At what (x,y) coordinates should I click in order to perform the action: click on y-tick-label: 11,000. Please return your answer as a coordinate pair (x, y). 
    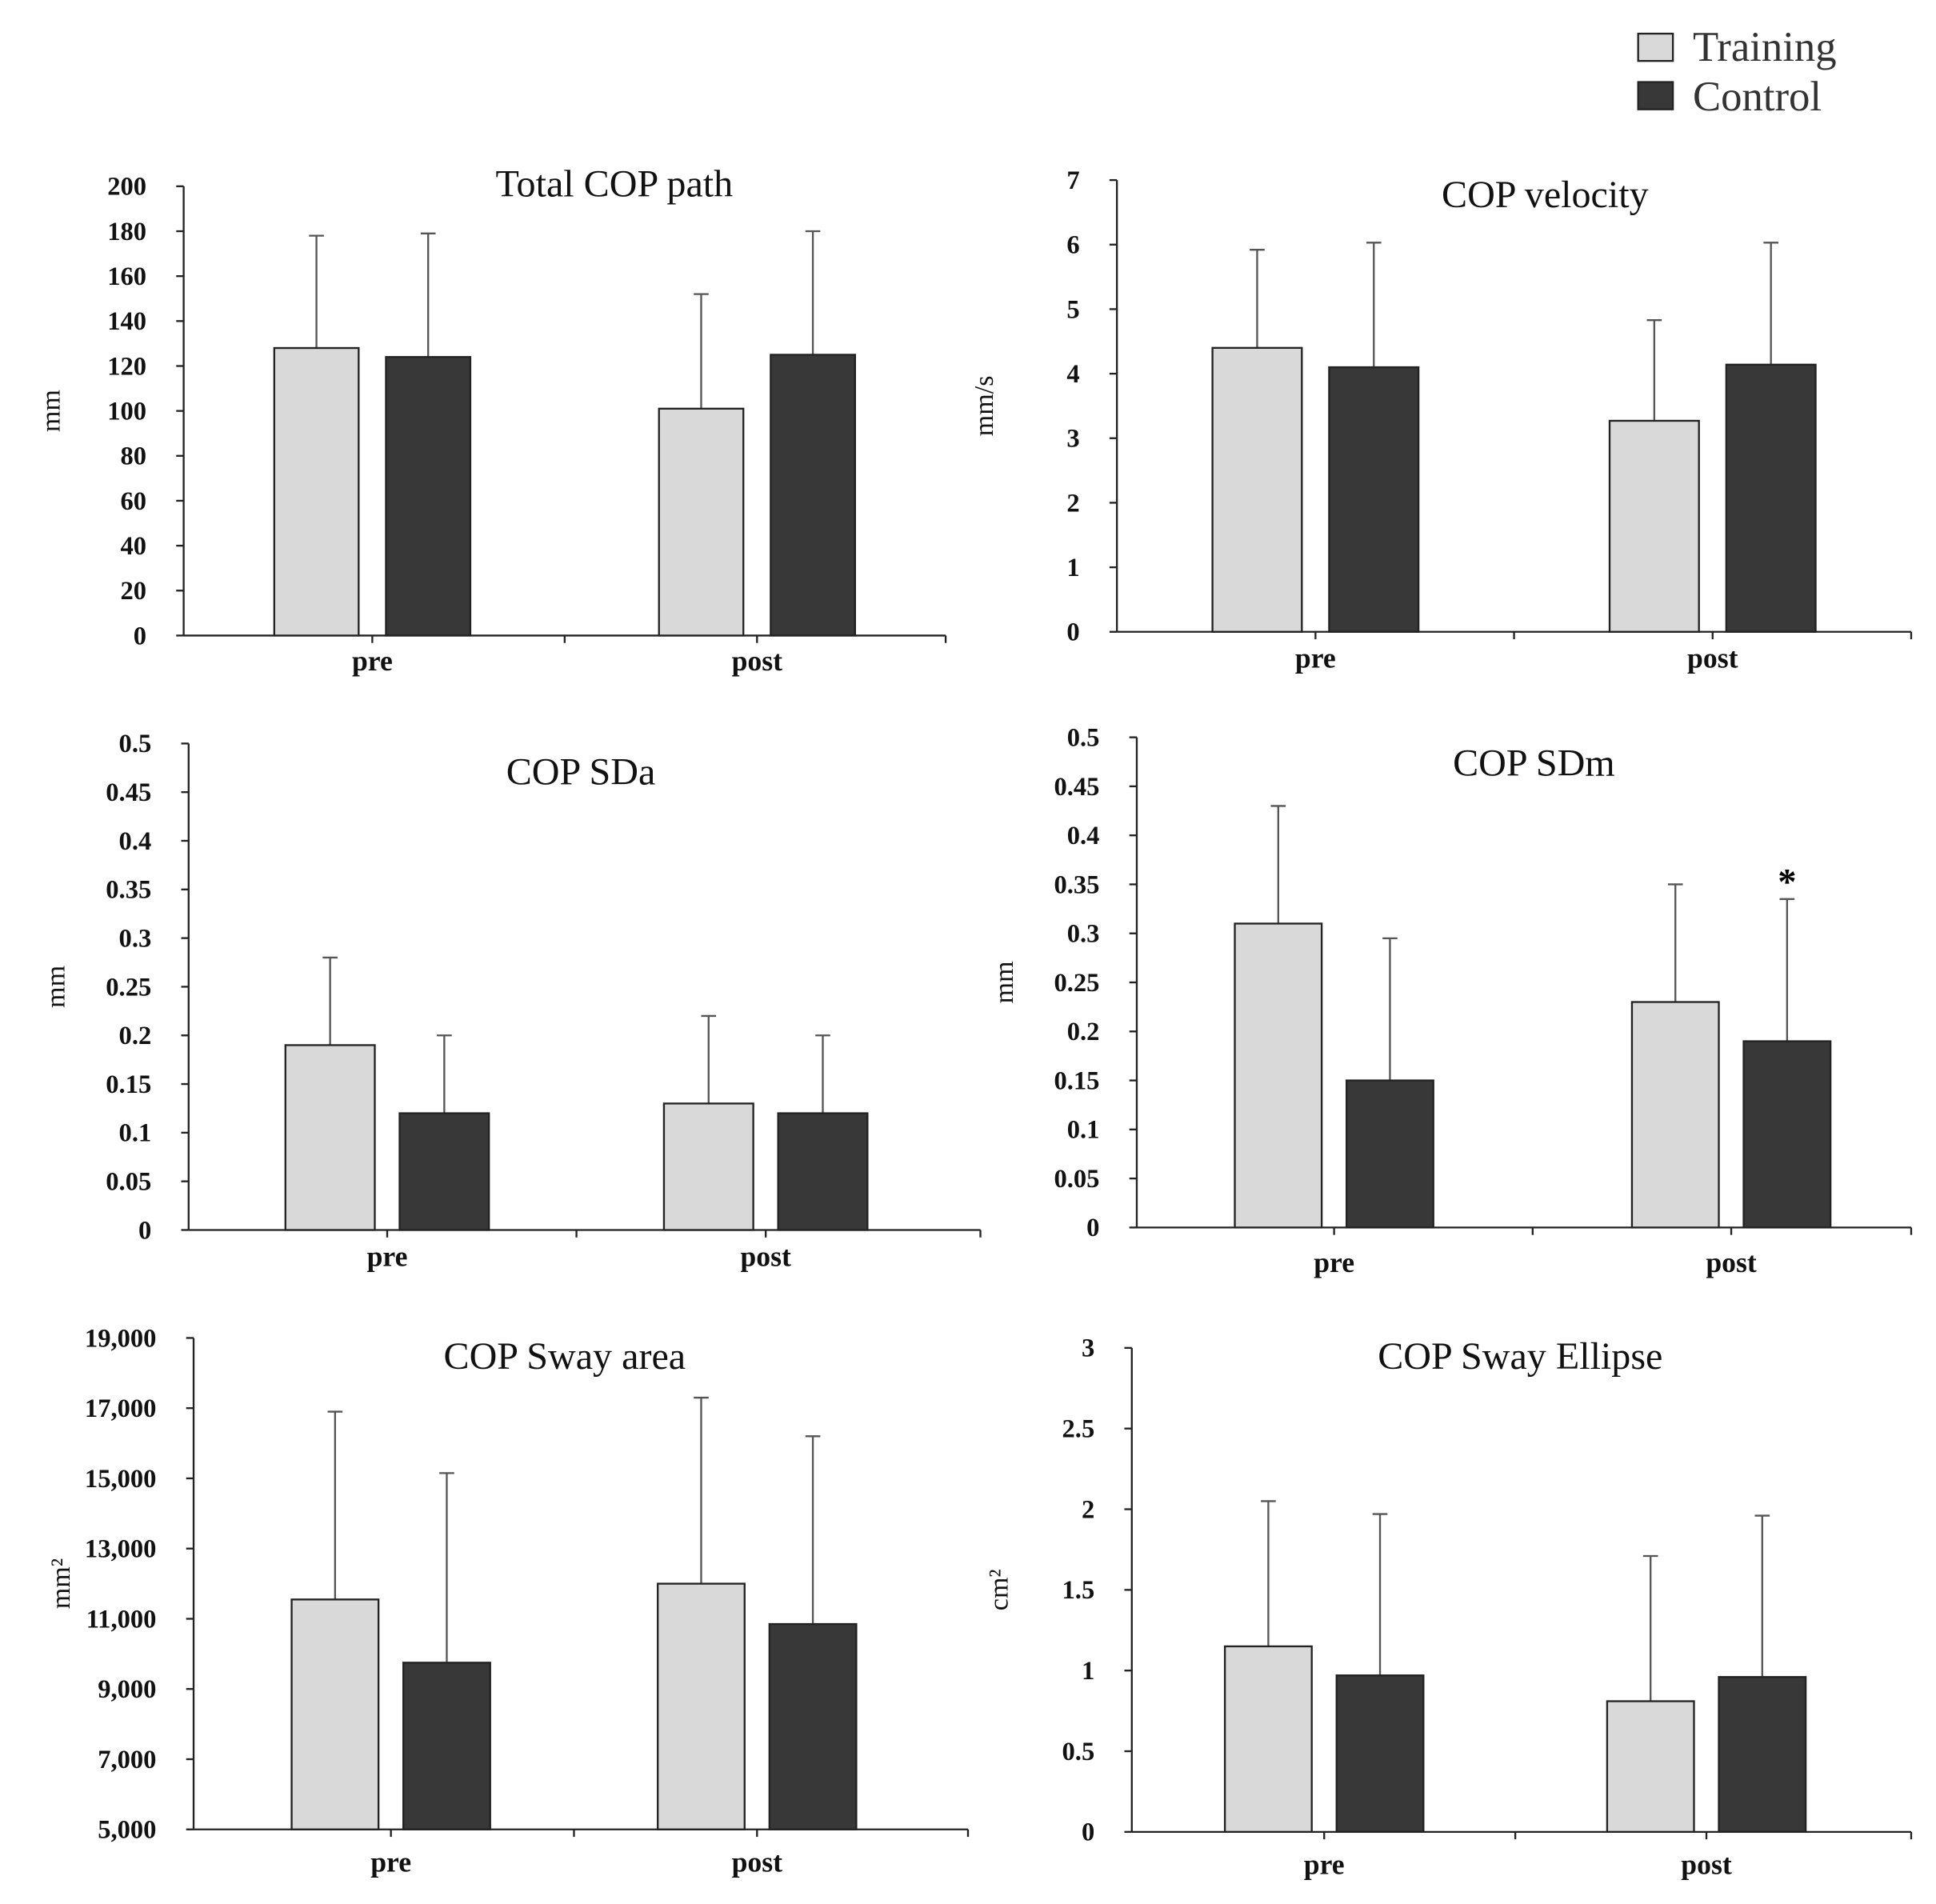
    Looking at the image, I should click on (121, 1619).